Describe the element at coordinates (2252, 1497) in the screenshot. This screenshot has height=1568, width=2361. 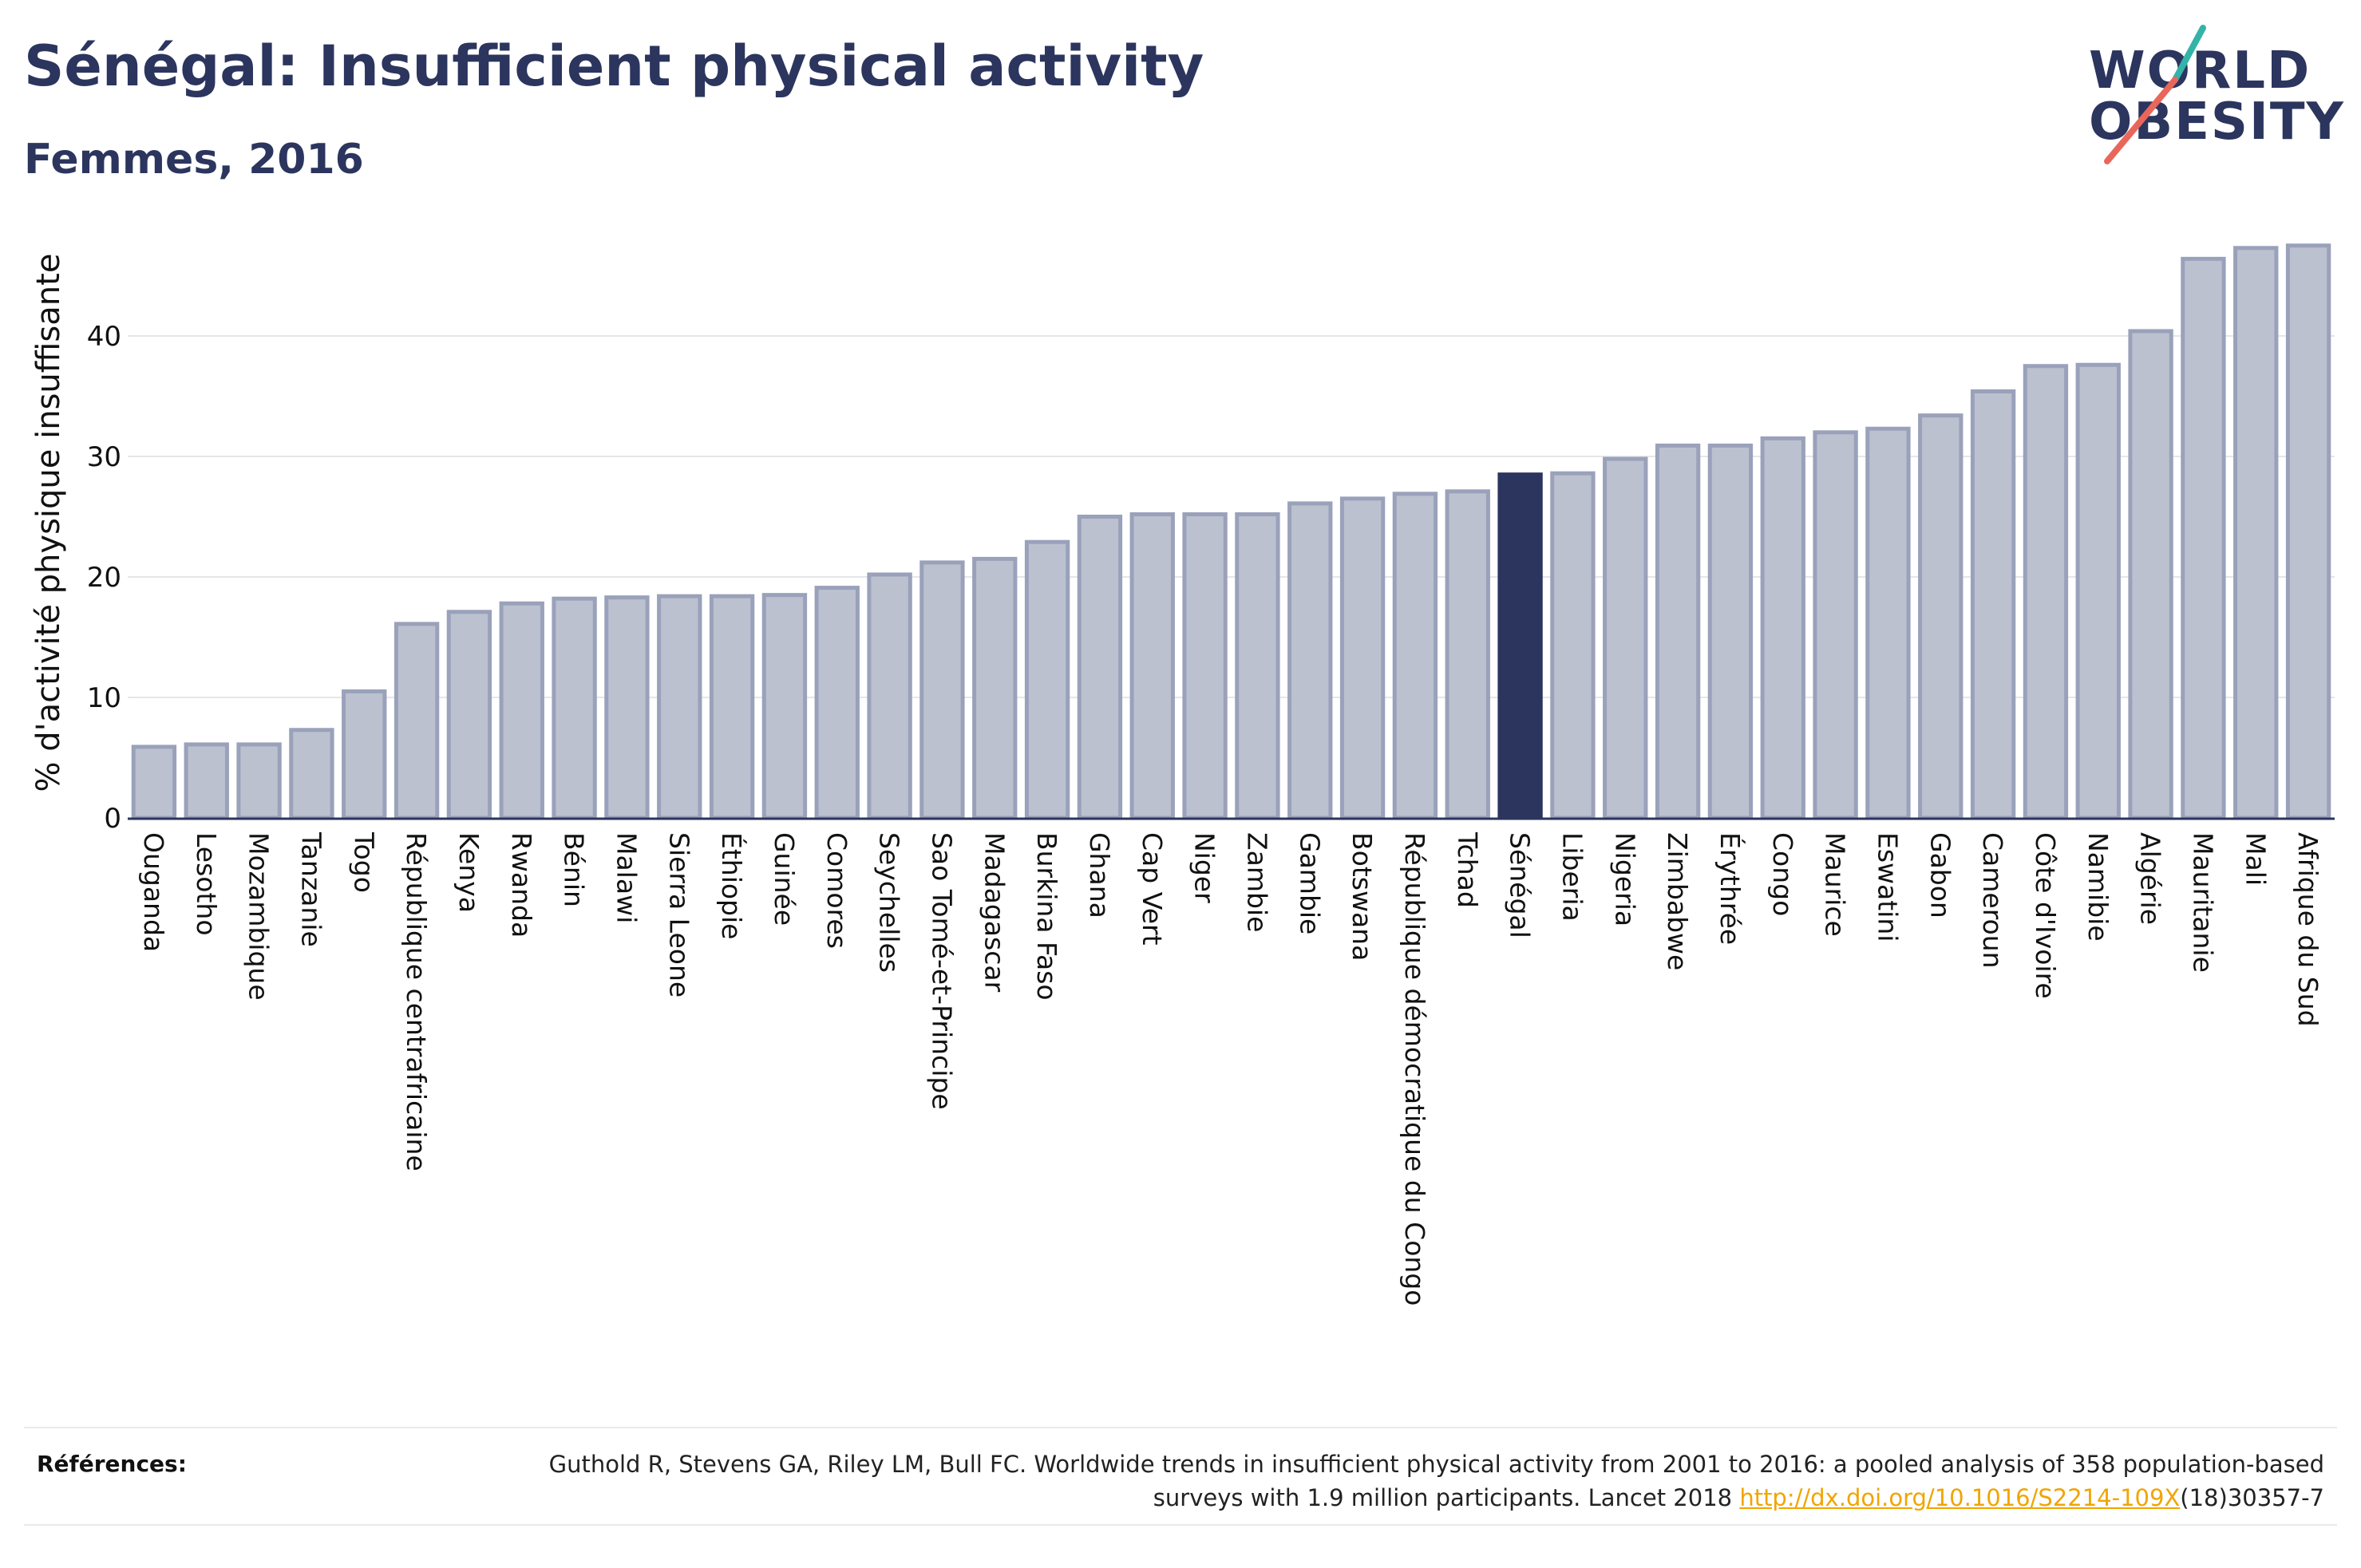
I see `references-citation-suffix: (18)30357-7` at that location.